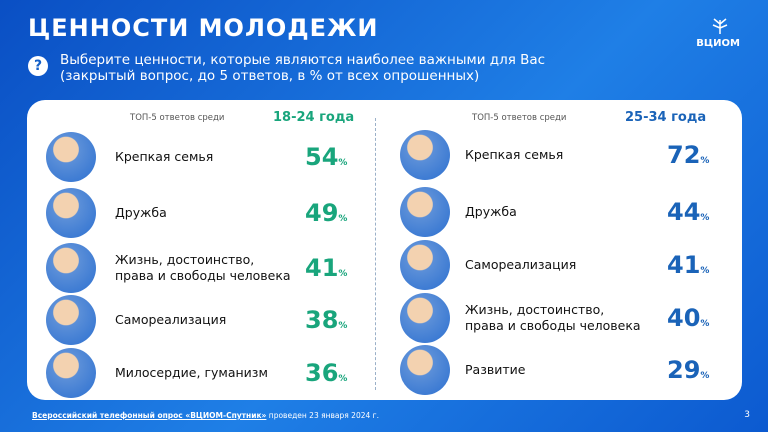  I want to click on item-value-box: 38%, so click(326, 320).